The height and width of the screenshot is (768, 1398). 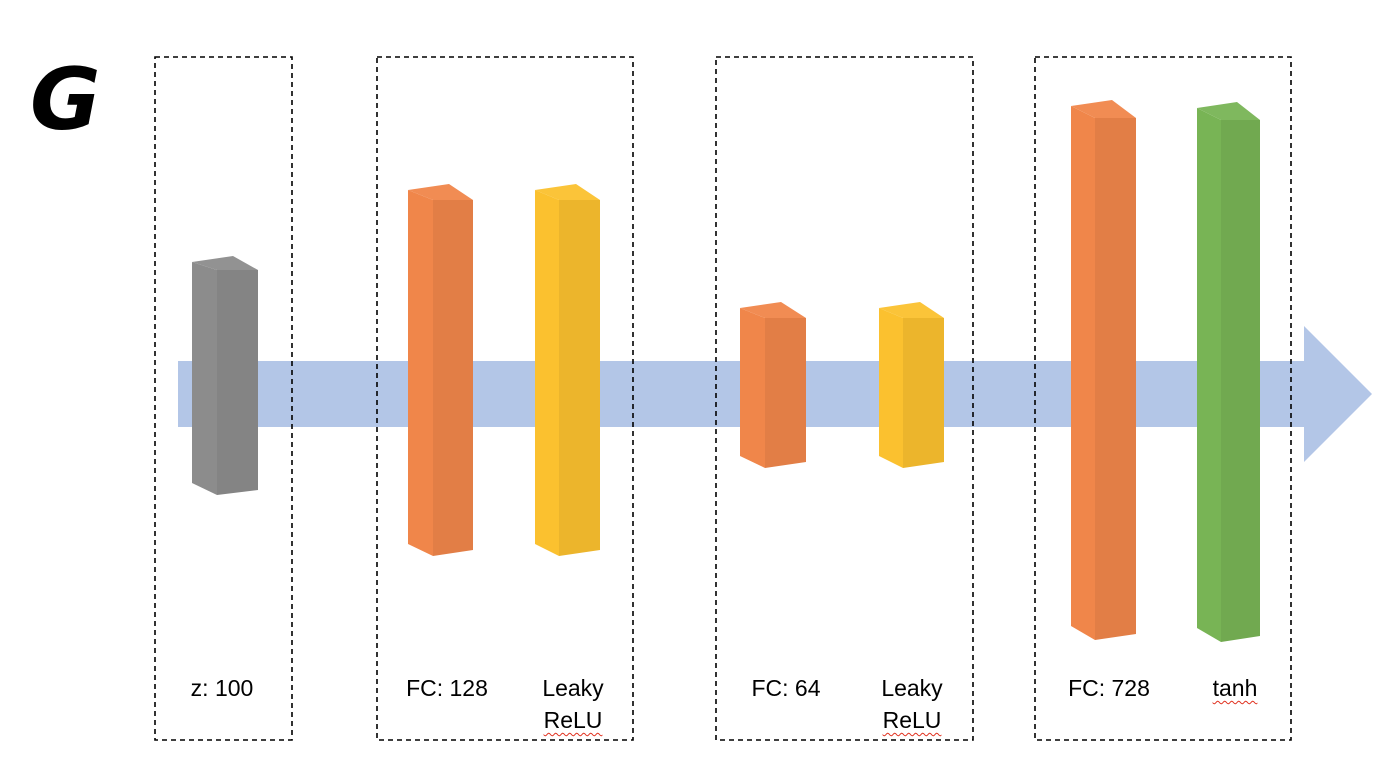 What do you see at coordinates (1103, 370) in the screenshot?
I see `layer-block-fc728` at bounding box center [1103, 370].